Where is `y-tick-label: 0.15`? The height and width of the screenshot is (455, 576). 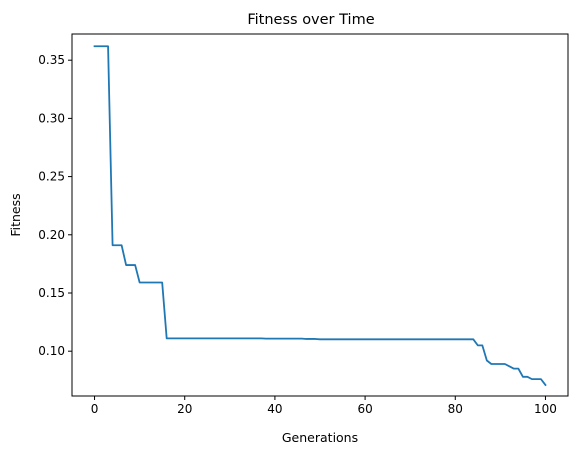
y-tick-label: 0.15 is located at coordinates (51, 293).